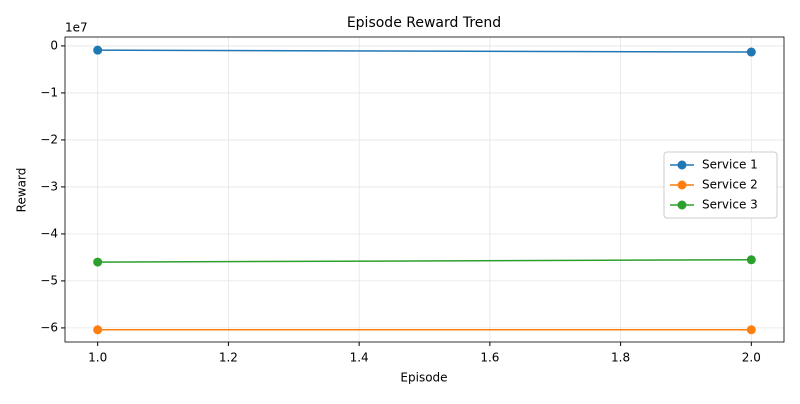 The image size is (800, 404). I want to click on y-tick-label: −3, so click(49, 186).